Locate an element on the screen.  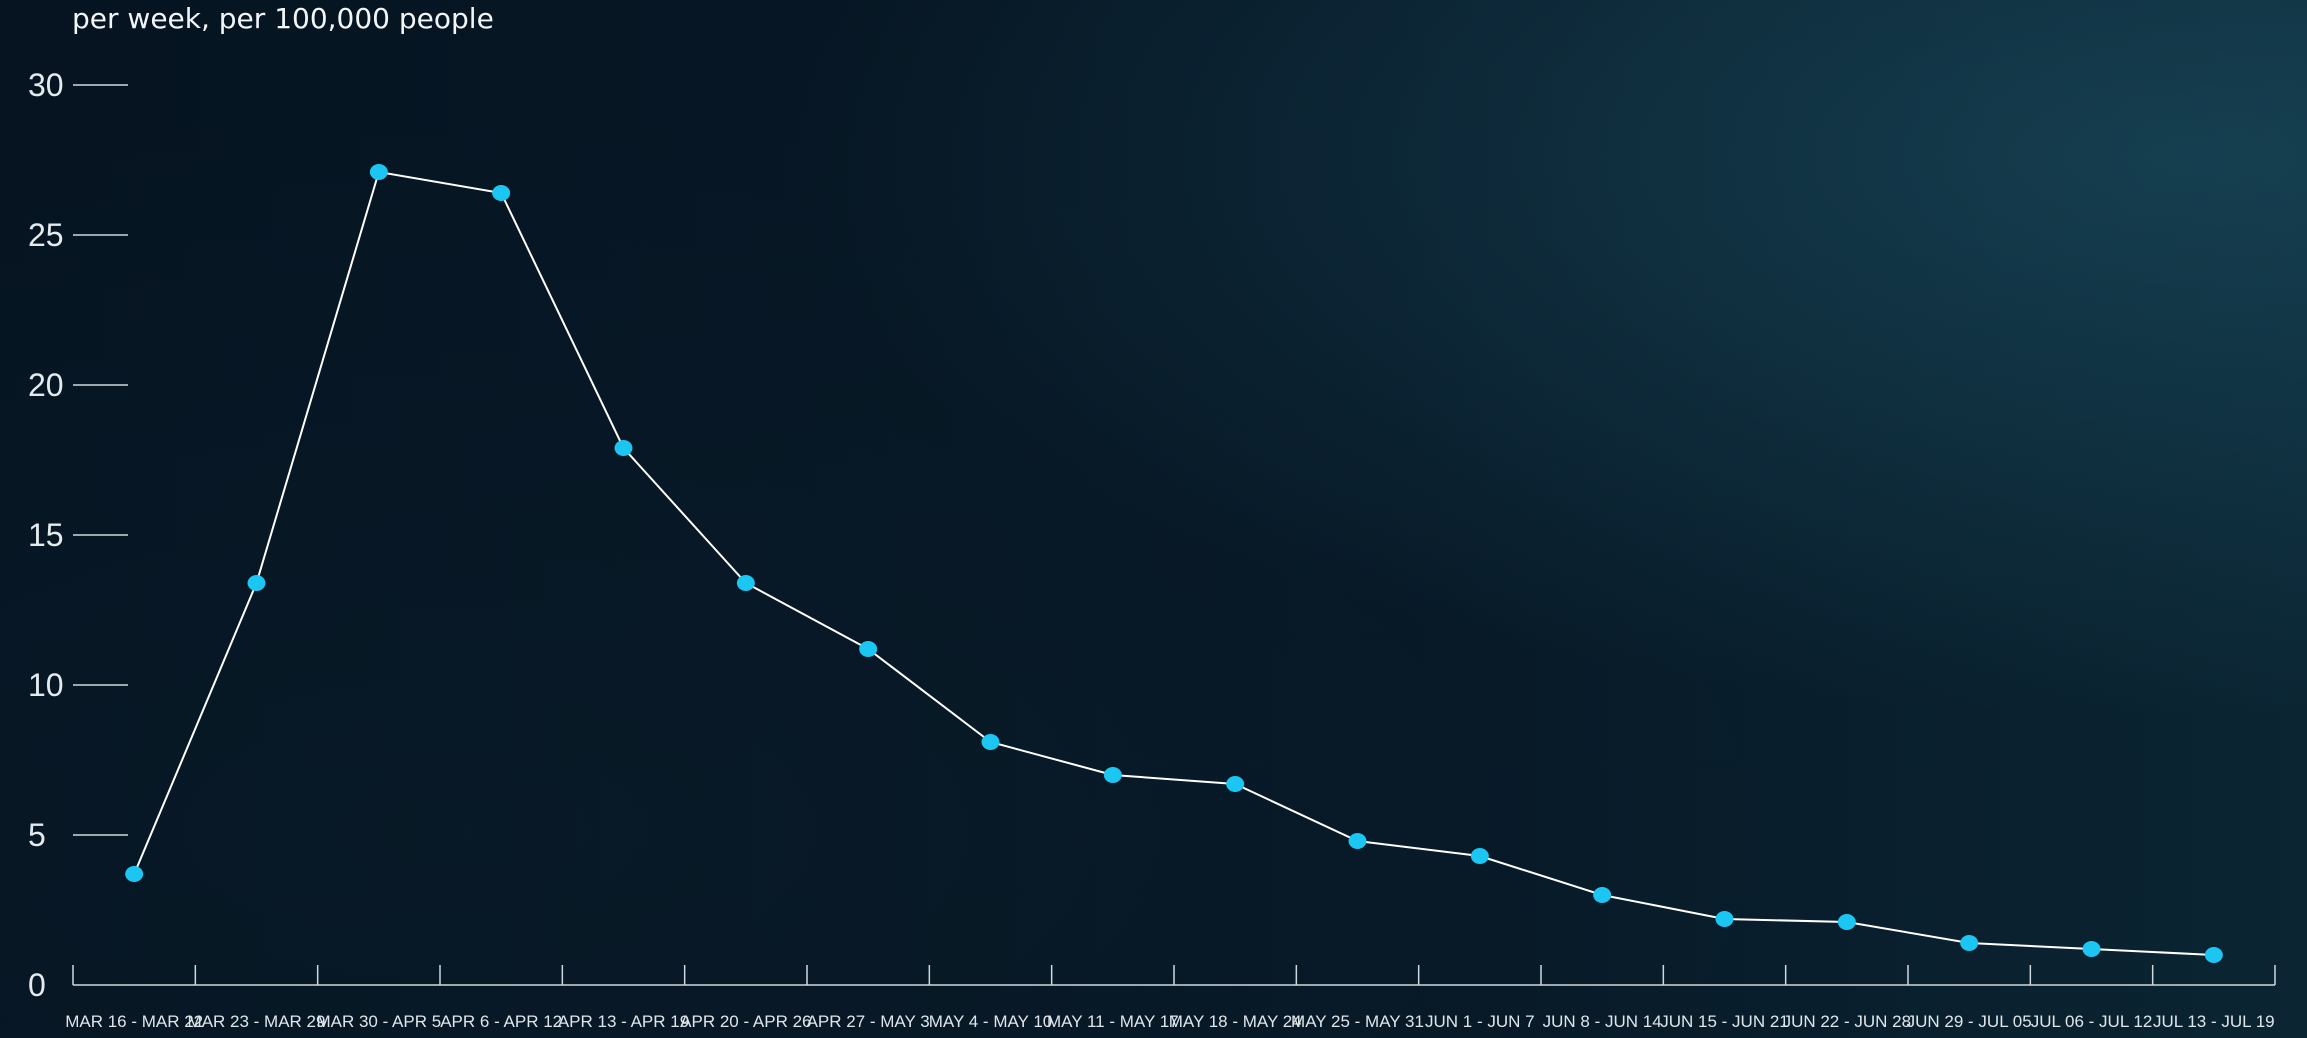
x-tick-label: MAR 23 - MAR 29 is located at coordinates (257, 1021).